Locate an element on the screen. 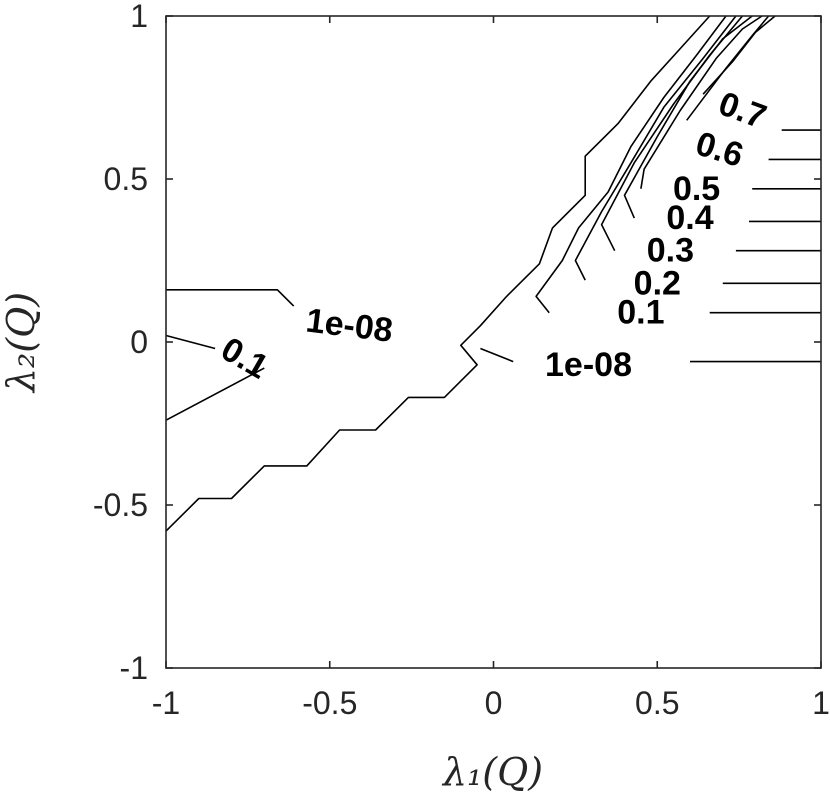  contour-label-6: 0.4 is located at coordinates (689, 218).